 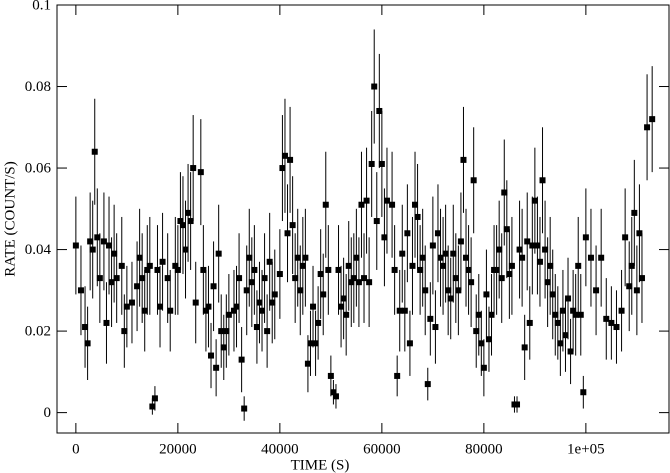 I want to click on x-tick-label: 60000, so click(x=382, y=449).